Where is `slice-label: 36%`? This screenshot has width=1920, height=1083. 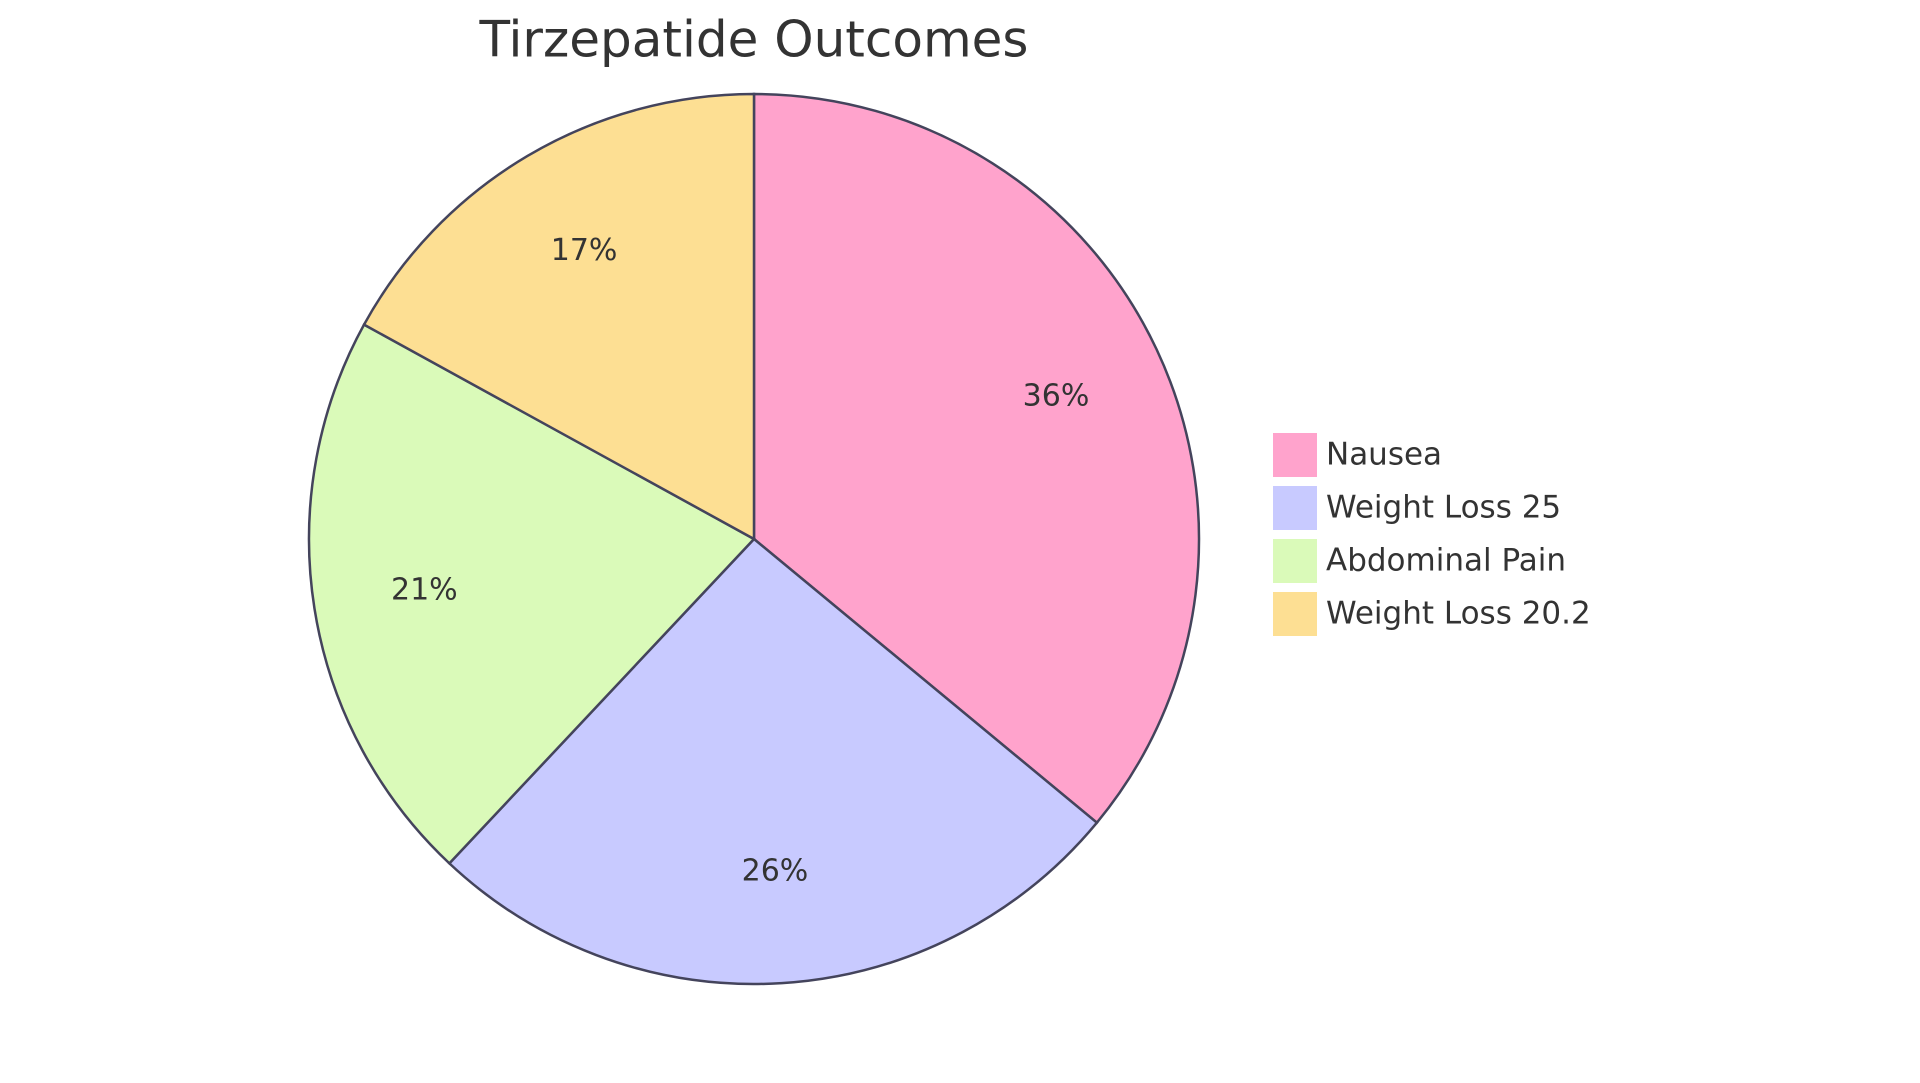 slice-label: 36% is located at coordinates (1056, 395).